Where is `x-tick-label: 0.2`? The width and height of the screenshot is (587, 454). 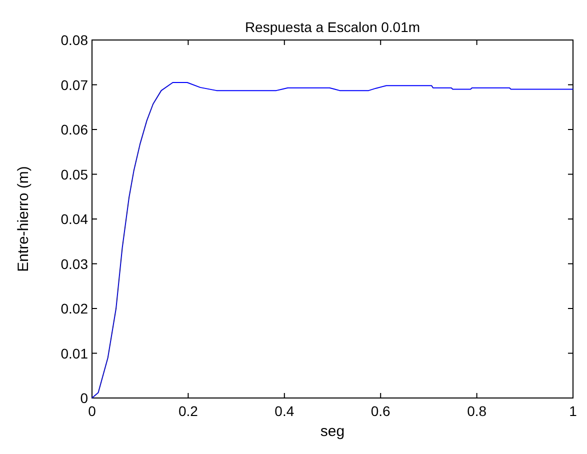
x-tick-label: 0.2 is located at coordinates (188, 411).